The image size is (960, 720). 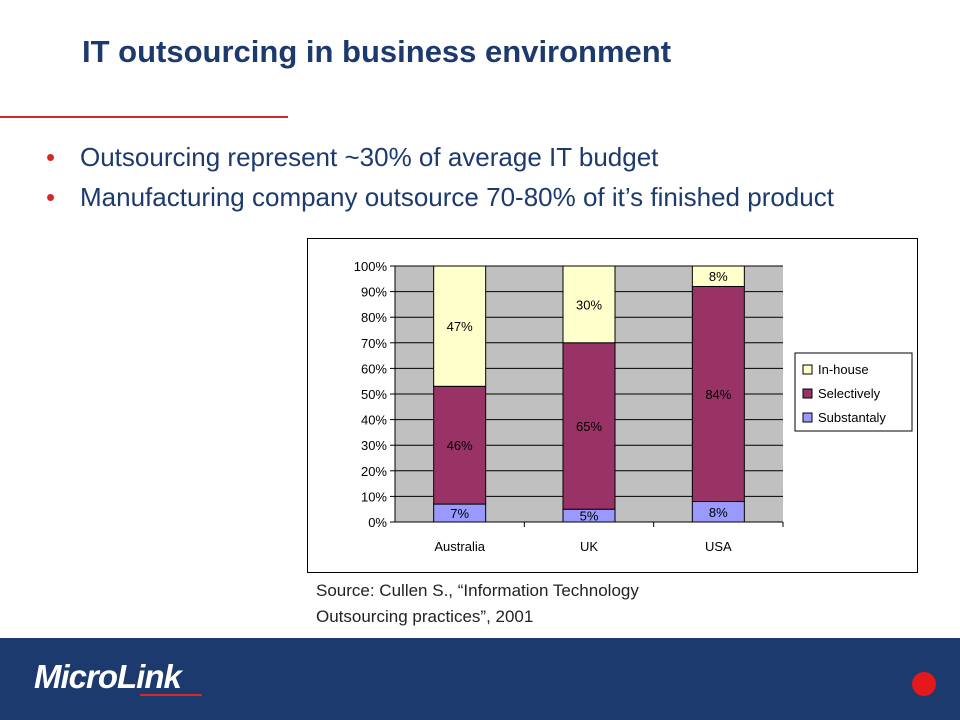 I want to click on x-tick-label: USA, so click(x=718, y=546).